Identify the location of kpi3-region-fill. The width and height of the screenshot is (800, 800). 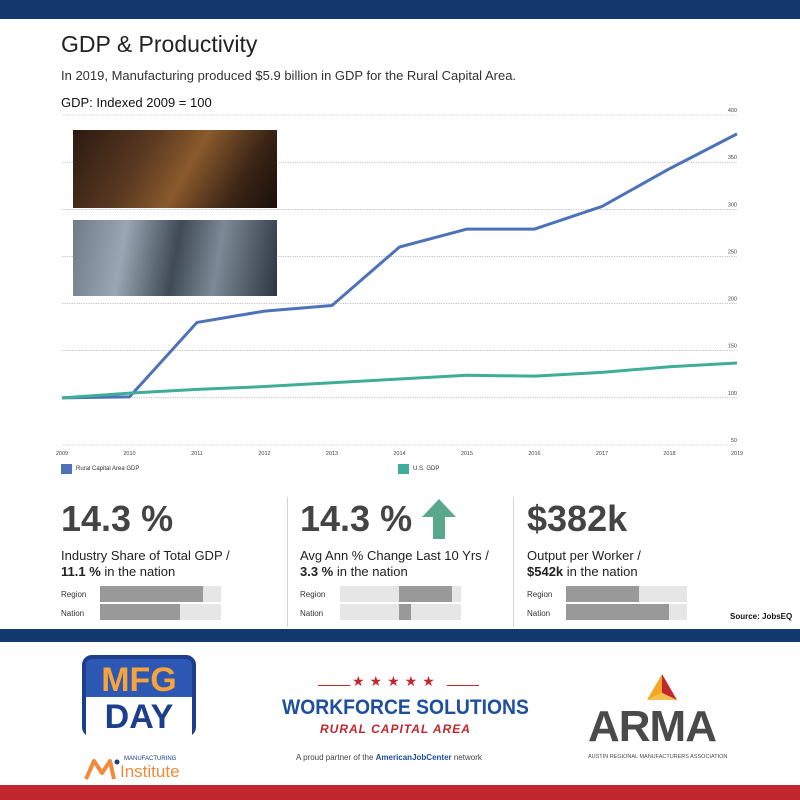
(602, 594).